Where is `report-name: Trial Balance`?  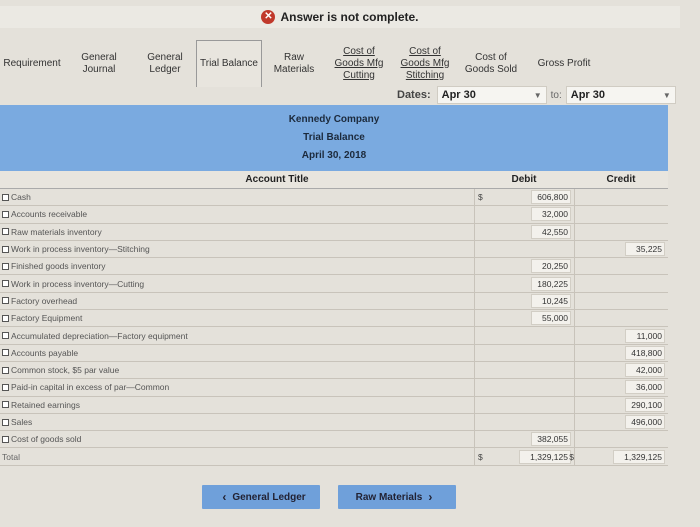
report-name: Trial Balance is located at coordinates (334, 137).